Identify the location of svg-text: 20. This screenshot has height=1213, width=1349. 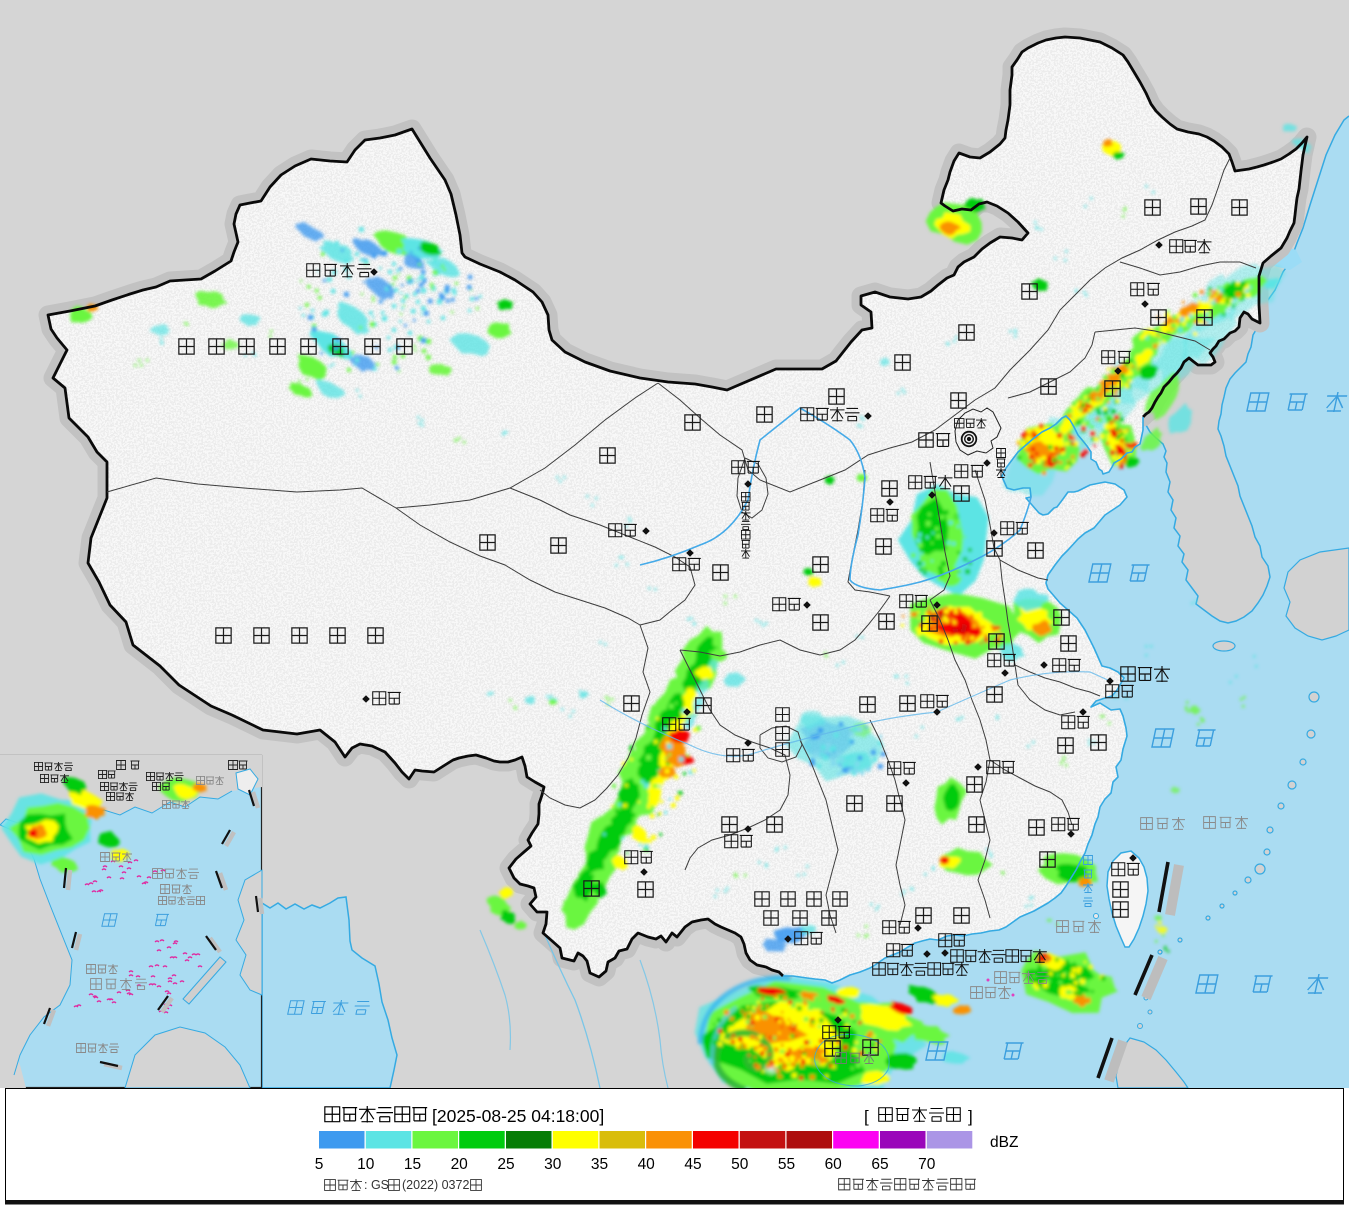
(460, 1164).